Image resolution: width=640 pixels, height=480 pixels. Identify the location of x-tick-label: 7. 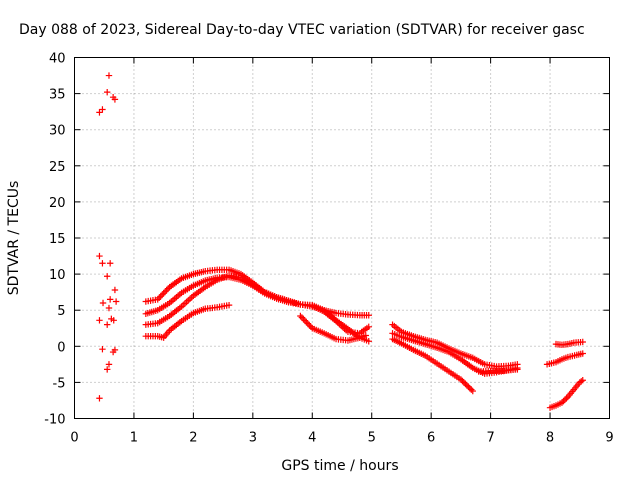
(490, 438).